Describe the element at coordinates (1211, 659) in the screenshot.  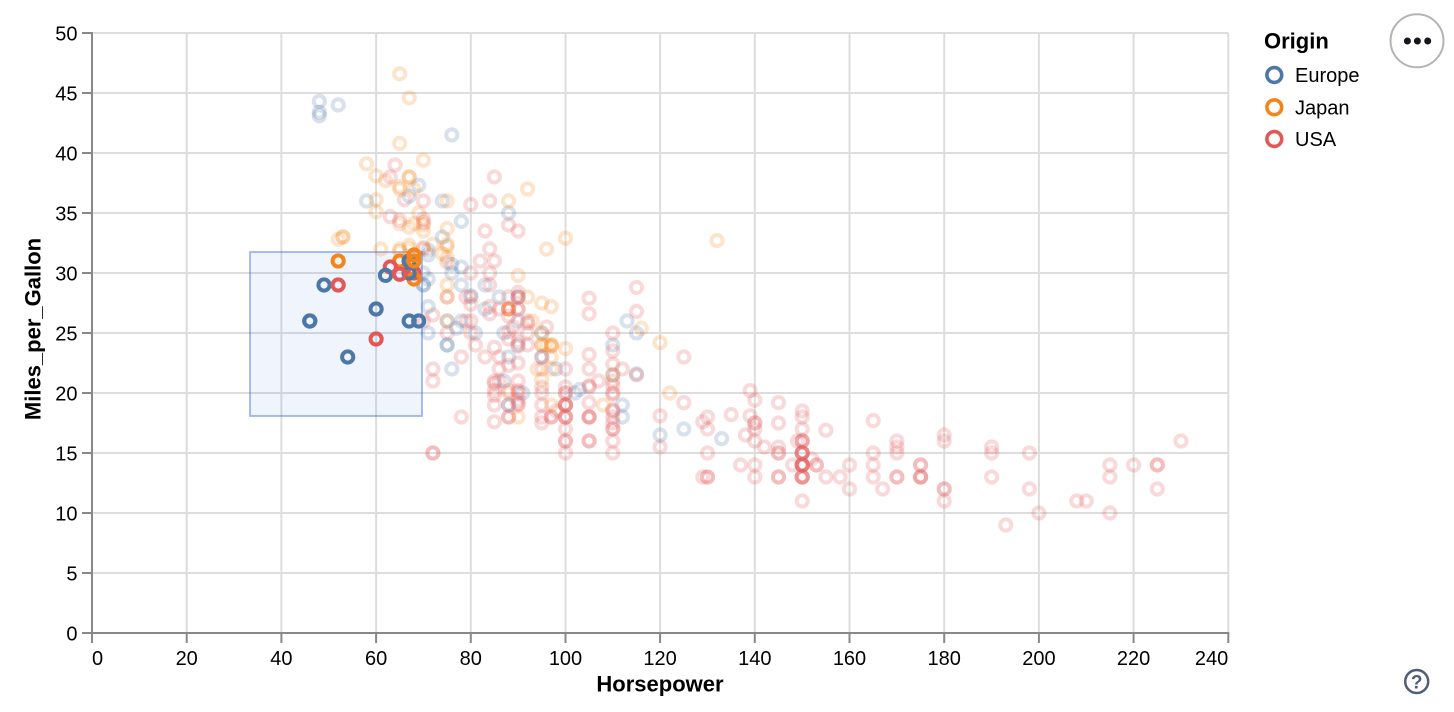
I see `svg-text: 240` at that location.